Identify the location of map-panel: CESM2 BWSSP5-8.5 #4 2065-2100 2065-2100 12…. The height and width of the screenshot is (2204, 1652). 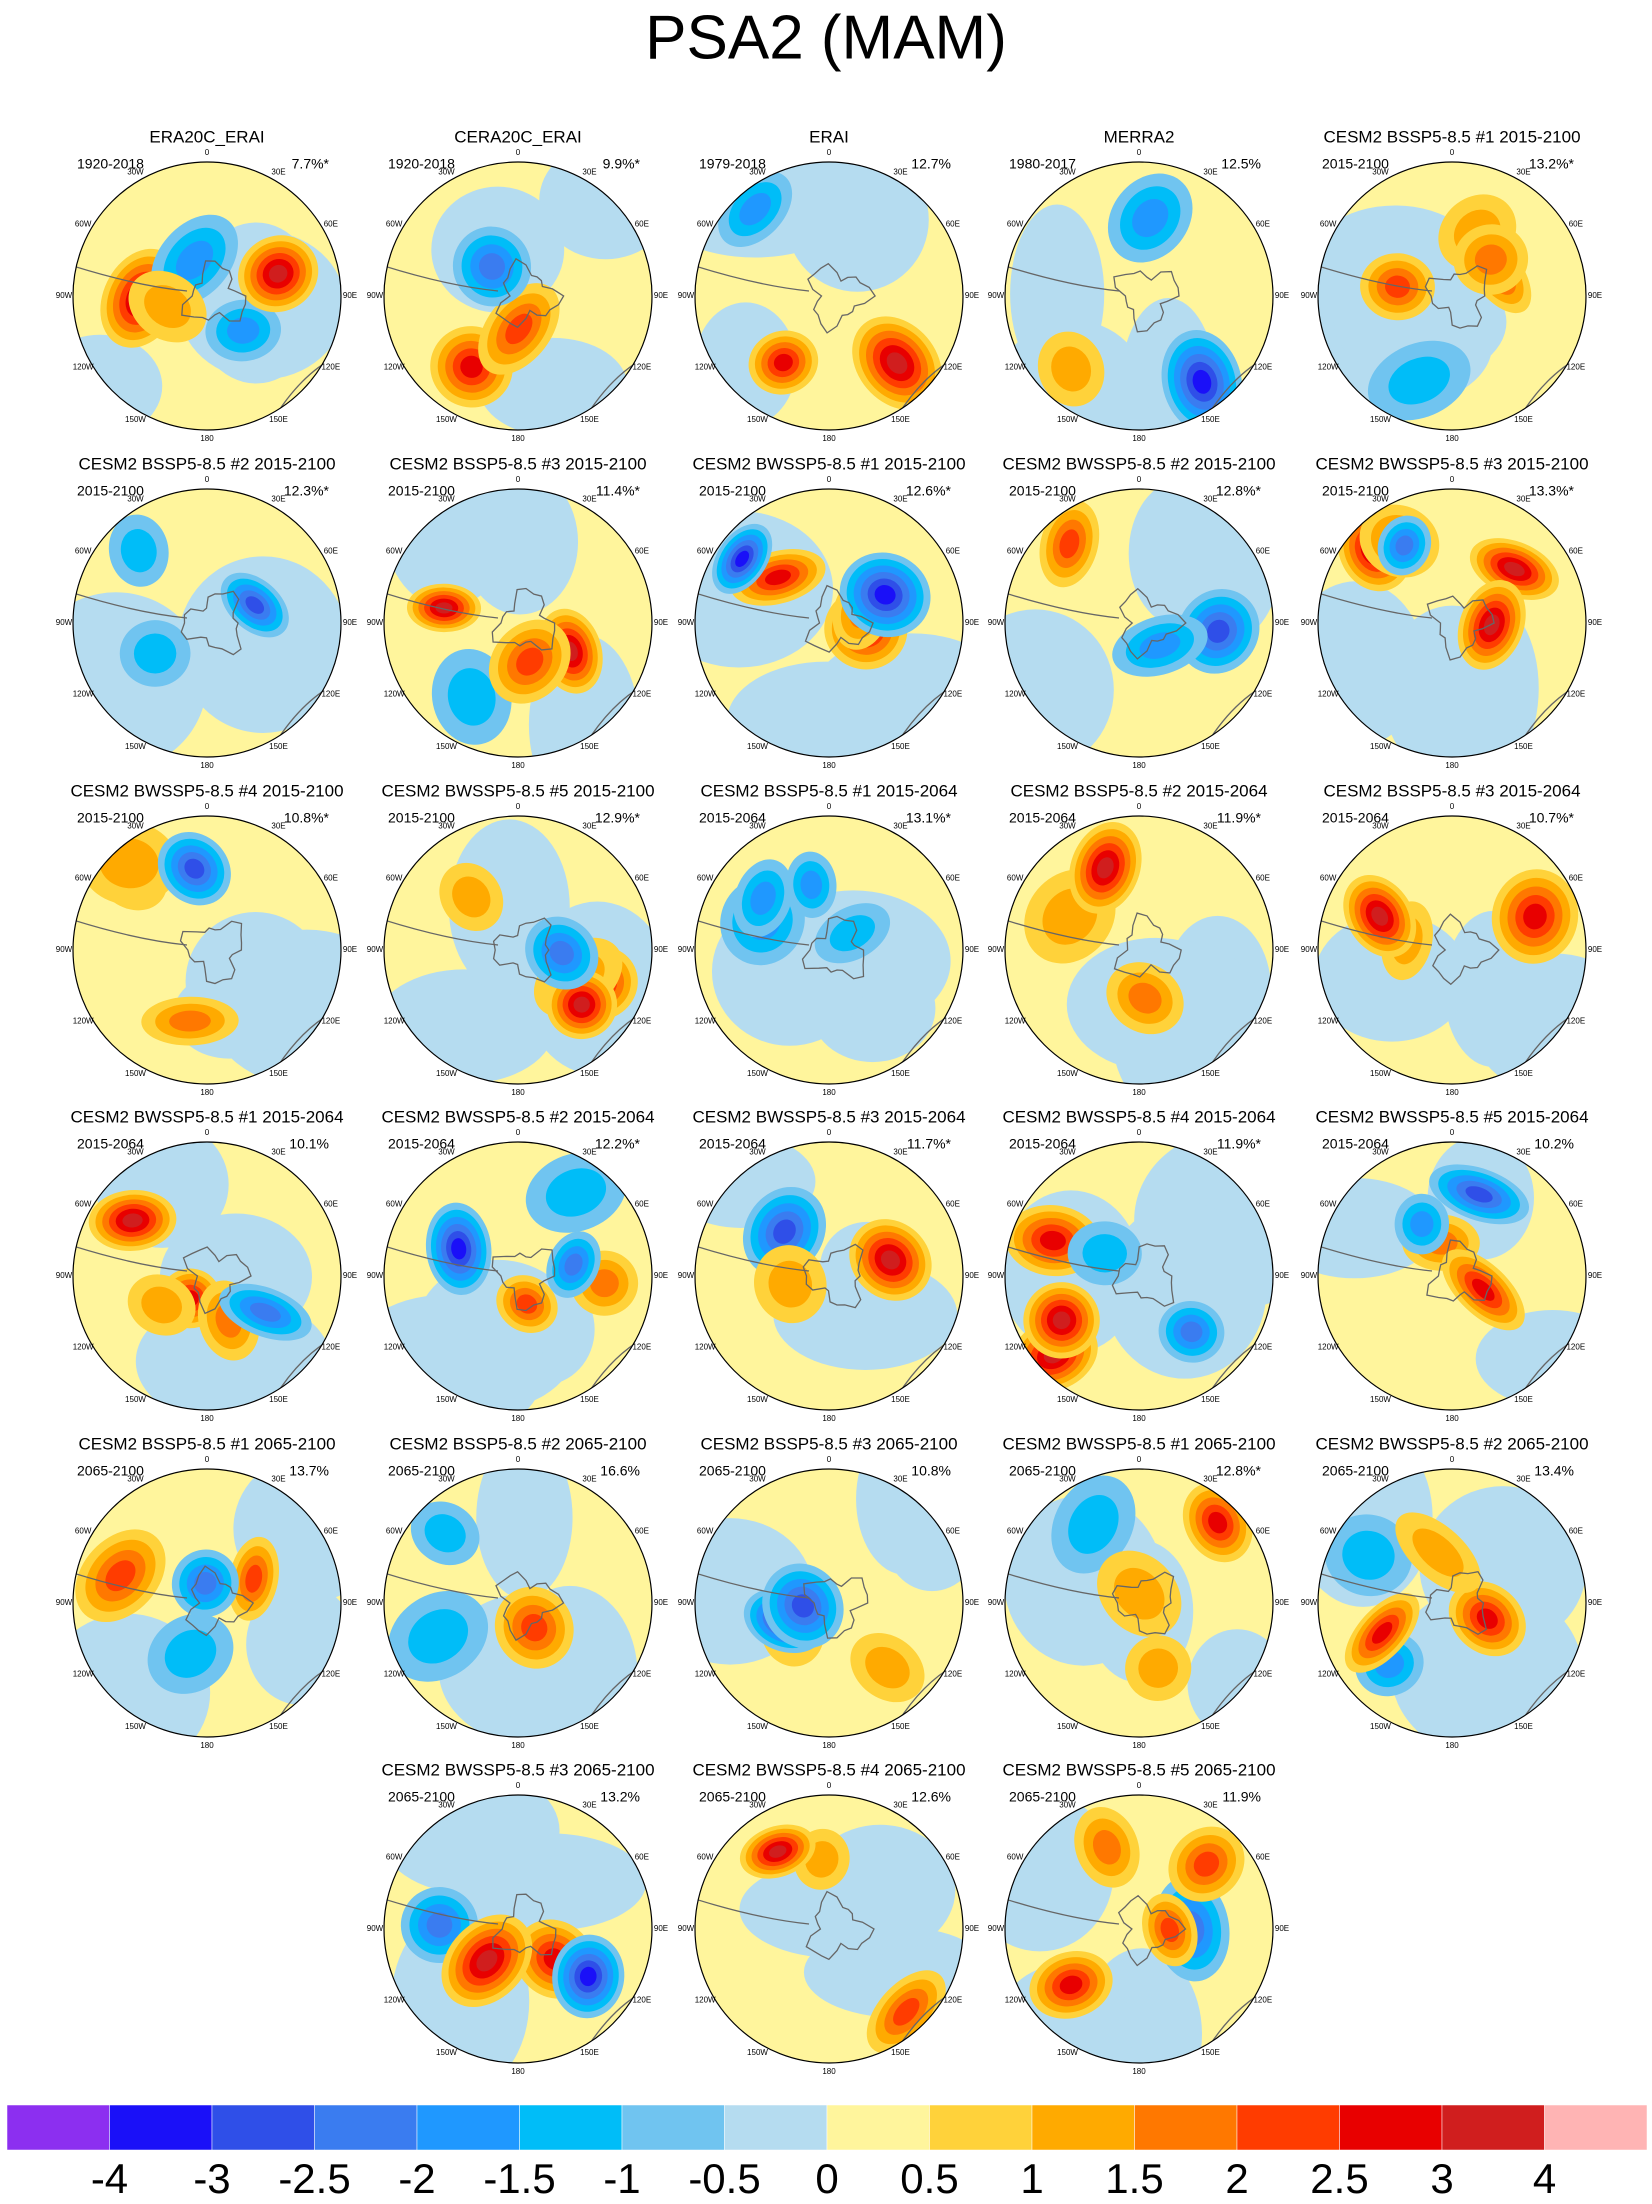
(828, 1918).